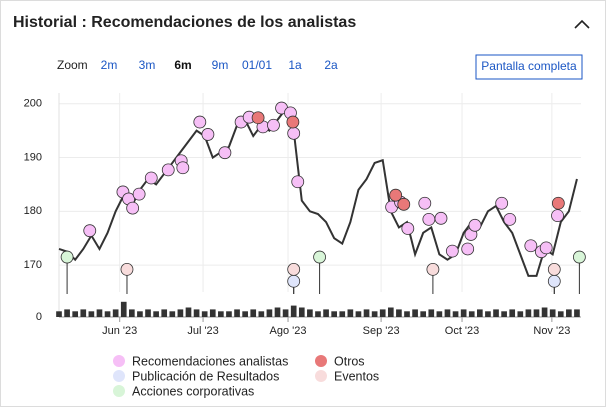 The height and width of the screenshot is (407, 606). Describe the element at coordinates (147, 65) in the screenshot. I see `zoom-option: 3m` at that location.